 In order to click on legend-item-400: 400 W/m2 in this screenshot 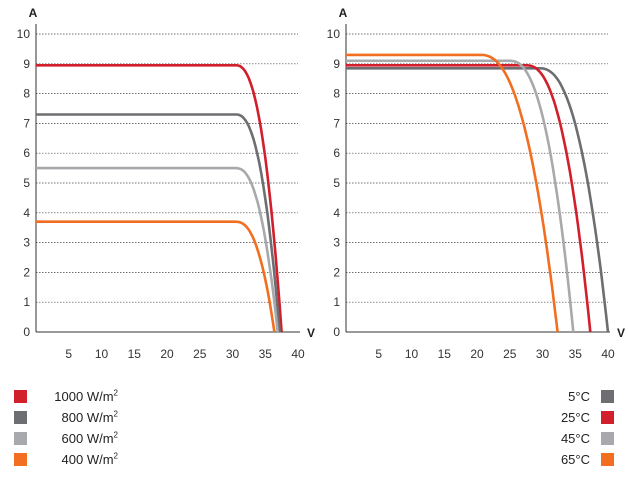, I will do `click(114, 459)`.